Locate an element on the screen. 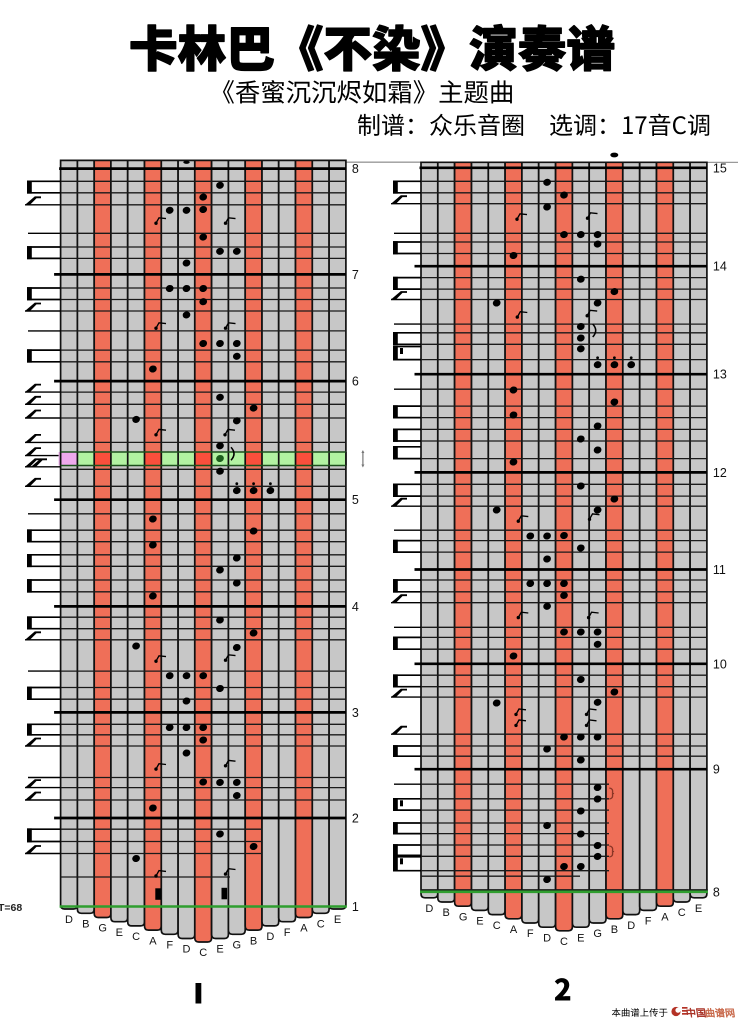 Image resolution: width=743 pixels, height=1029 pixels. svg-text: 14 is located at coordinates (720, 267).